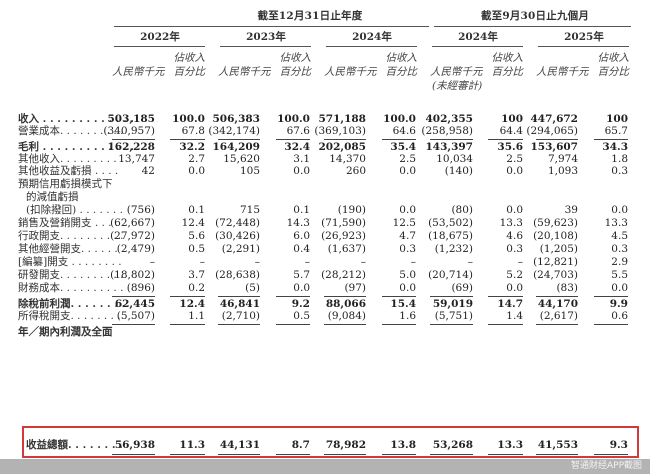 This screenshot has height=474, width=650. I want to click on amount-cell: (69), so click(462, 288).